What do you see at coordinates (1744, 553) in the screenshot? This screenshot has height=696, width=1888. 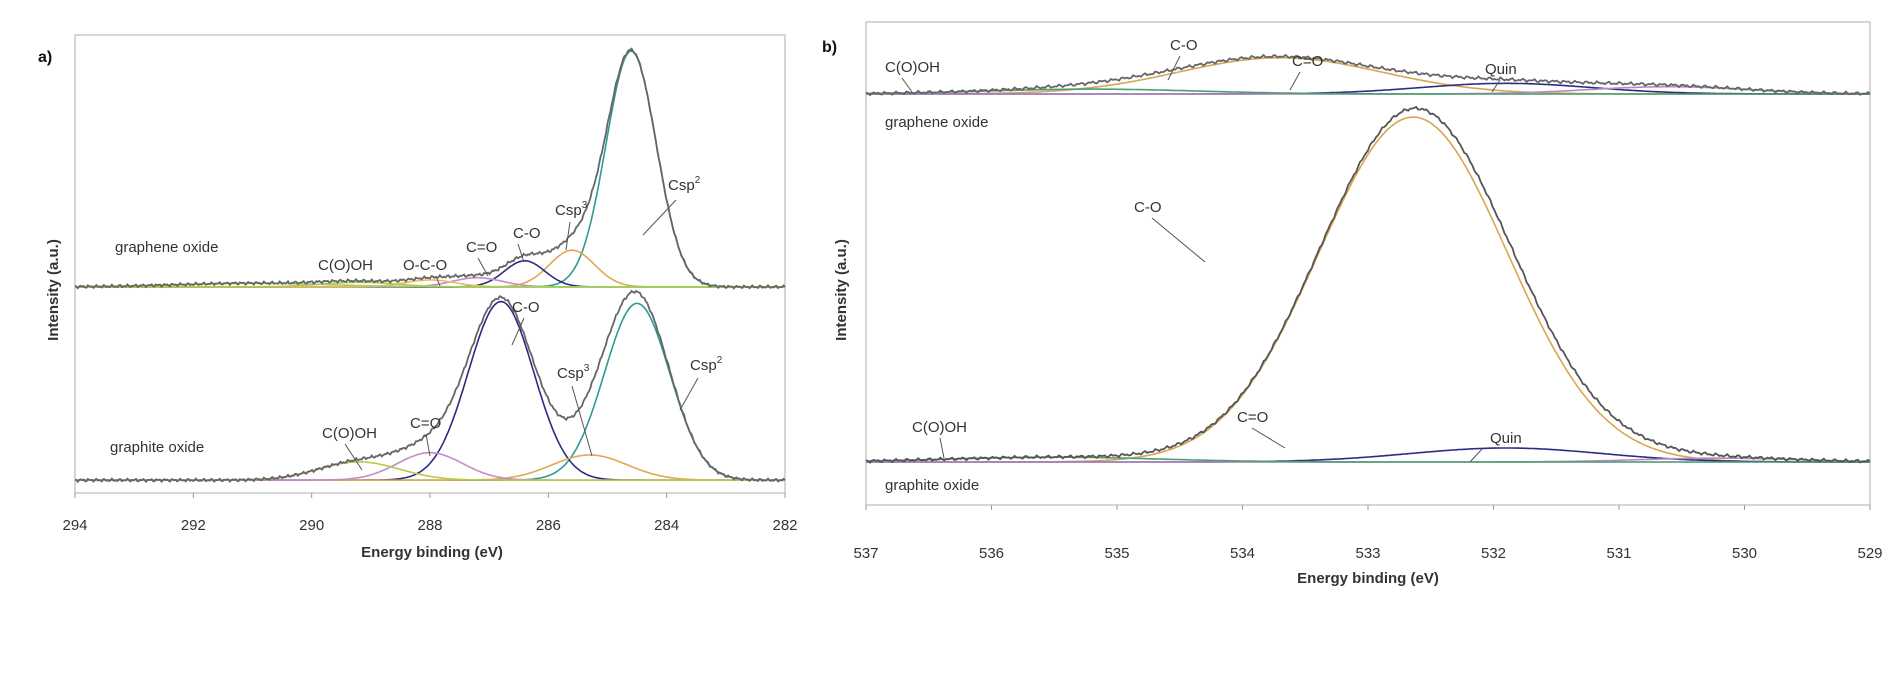 I see `x-tick-label: 530` at bounding box center [1744, 553].